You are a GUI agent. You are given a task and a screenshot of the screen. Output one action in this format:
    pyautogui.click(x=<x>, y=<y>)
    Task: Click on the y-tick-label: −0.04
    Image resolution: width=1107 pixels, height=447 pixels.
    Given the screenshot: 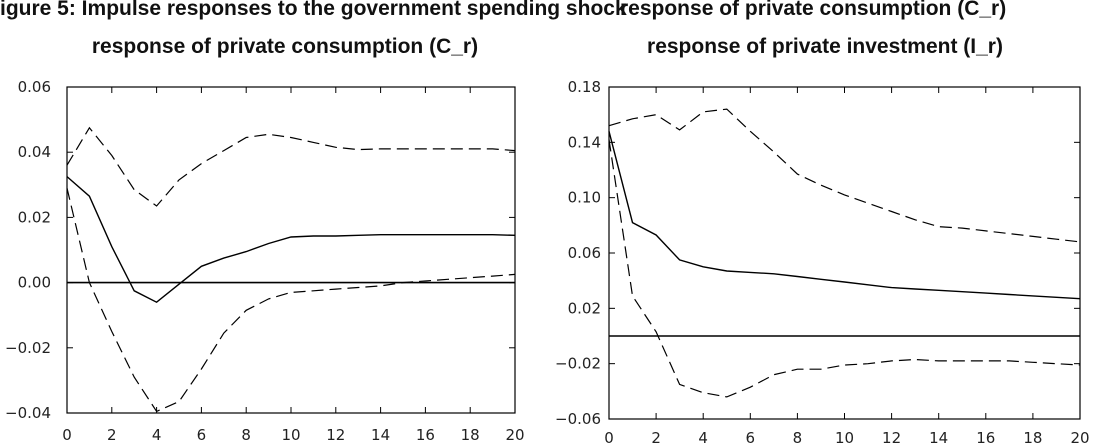 What is the action you would take?
    pyautogui.click(x=28, y=413)
    